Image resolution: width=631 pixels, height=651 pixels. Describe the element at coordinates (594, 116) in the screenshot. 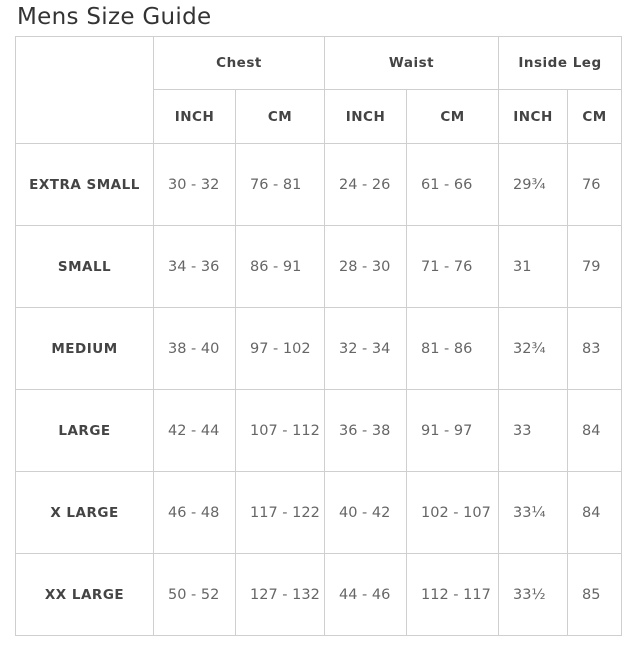

I see `leg-cm-header: CM` at that location.